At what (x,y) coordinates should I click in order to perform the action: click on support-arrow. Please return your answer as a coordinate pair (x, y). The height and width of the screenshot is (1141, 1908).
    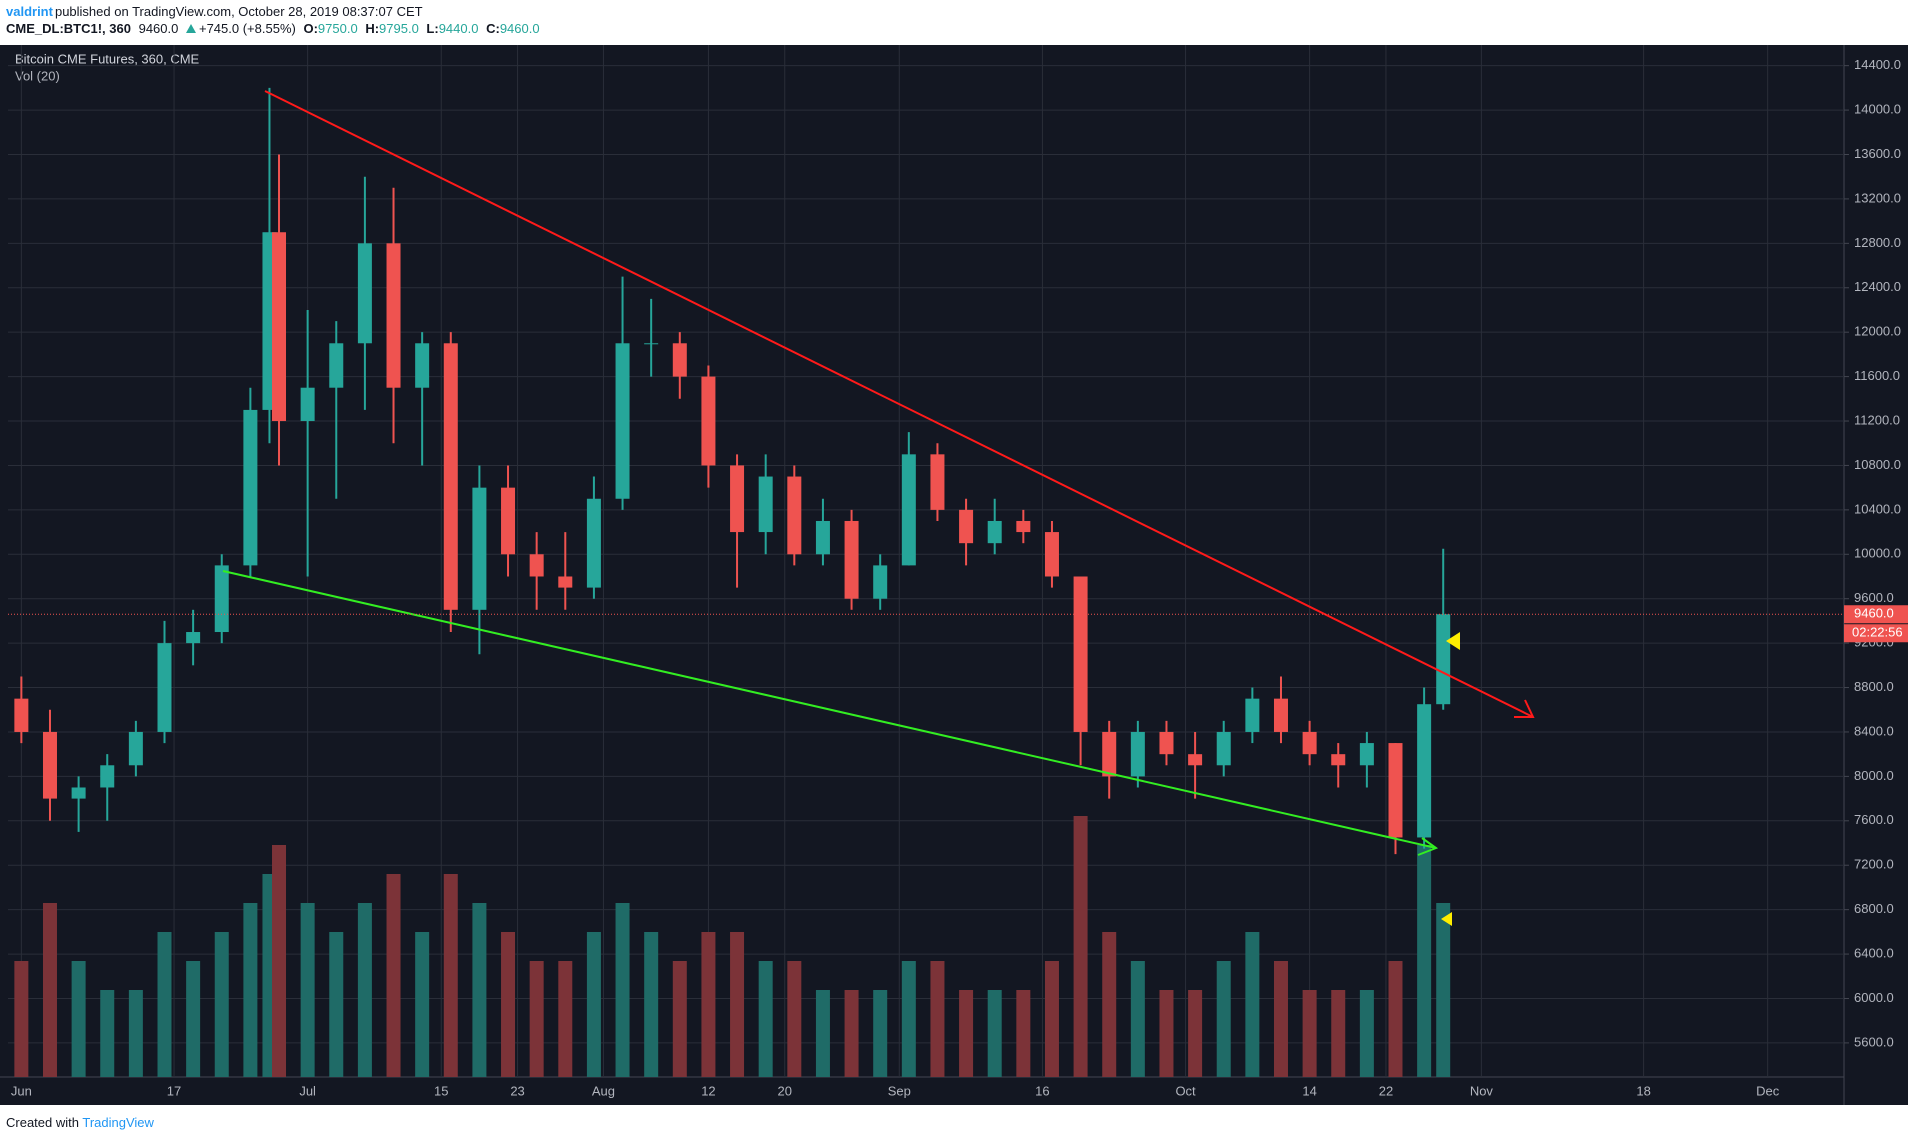
    Looking at the image, I should click on (1428, 846).